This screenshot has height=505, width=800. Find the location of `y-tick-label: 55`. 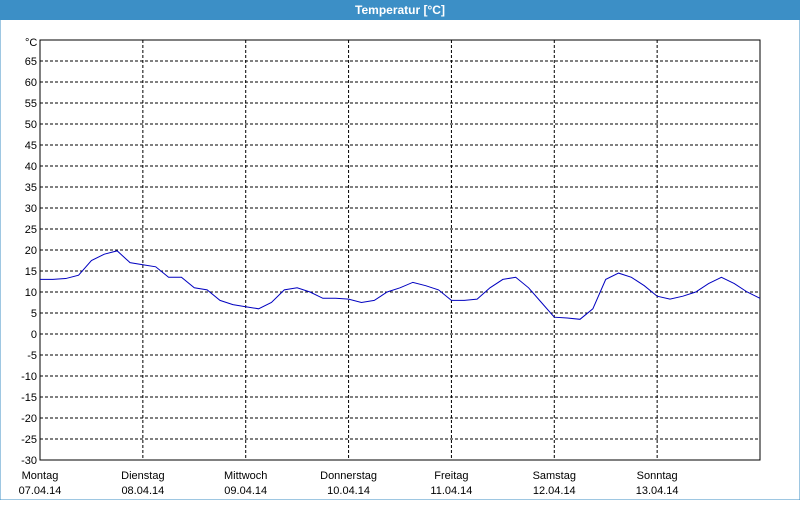

y-tick-label: 55 is located at coordinates (31, 104).